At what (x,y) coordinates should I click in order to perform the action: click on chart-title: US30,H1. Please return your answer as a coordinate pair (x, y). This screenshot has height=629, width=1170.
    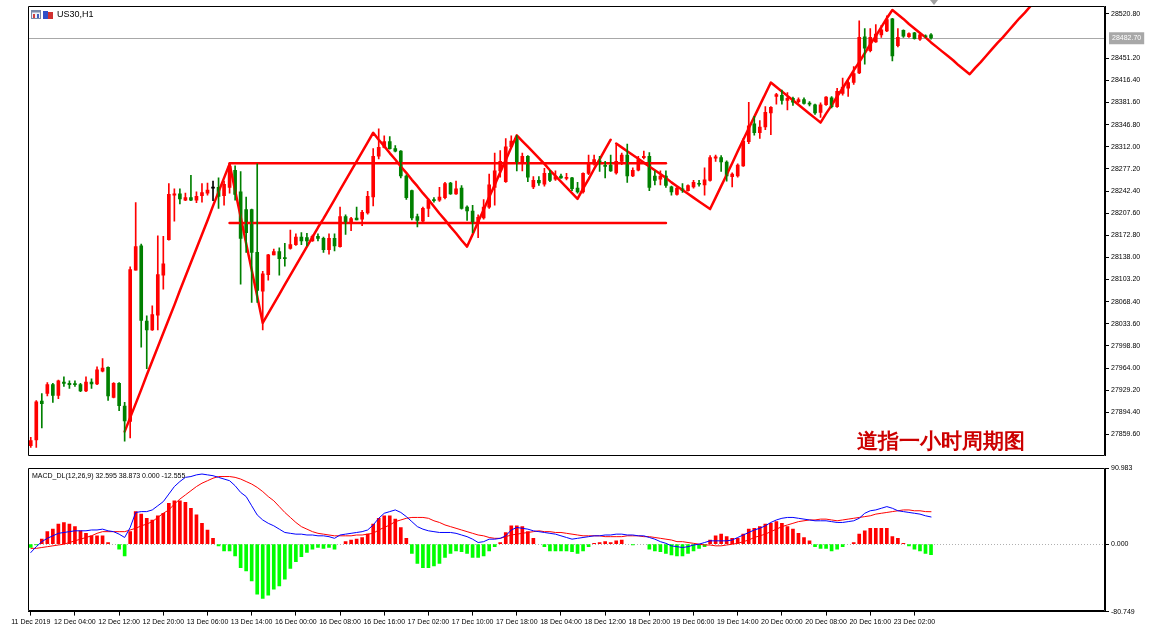
    Looking at the image, I should click on (75, 14).